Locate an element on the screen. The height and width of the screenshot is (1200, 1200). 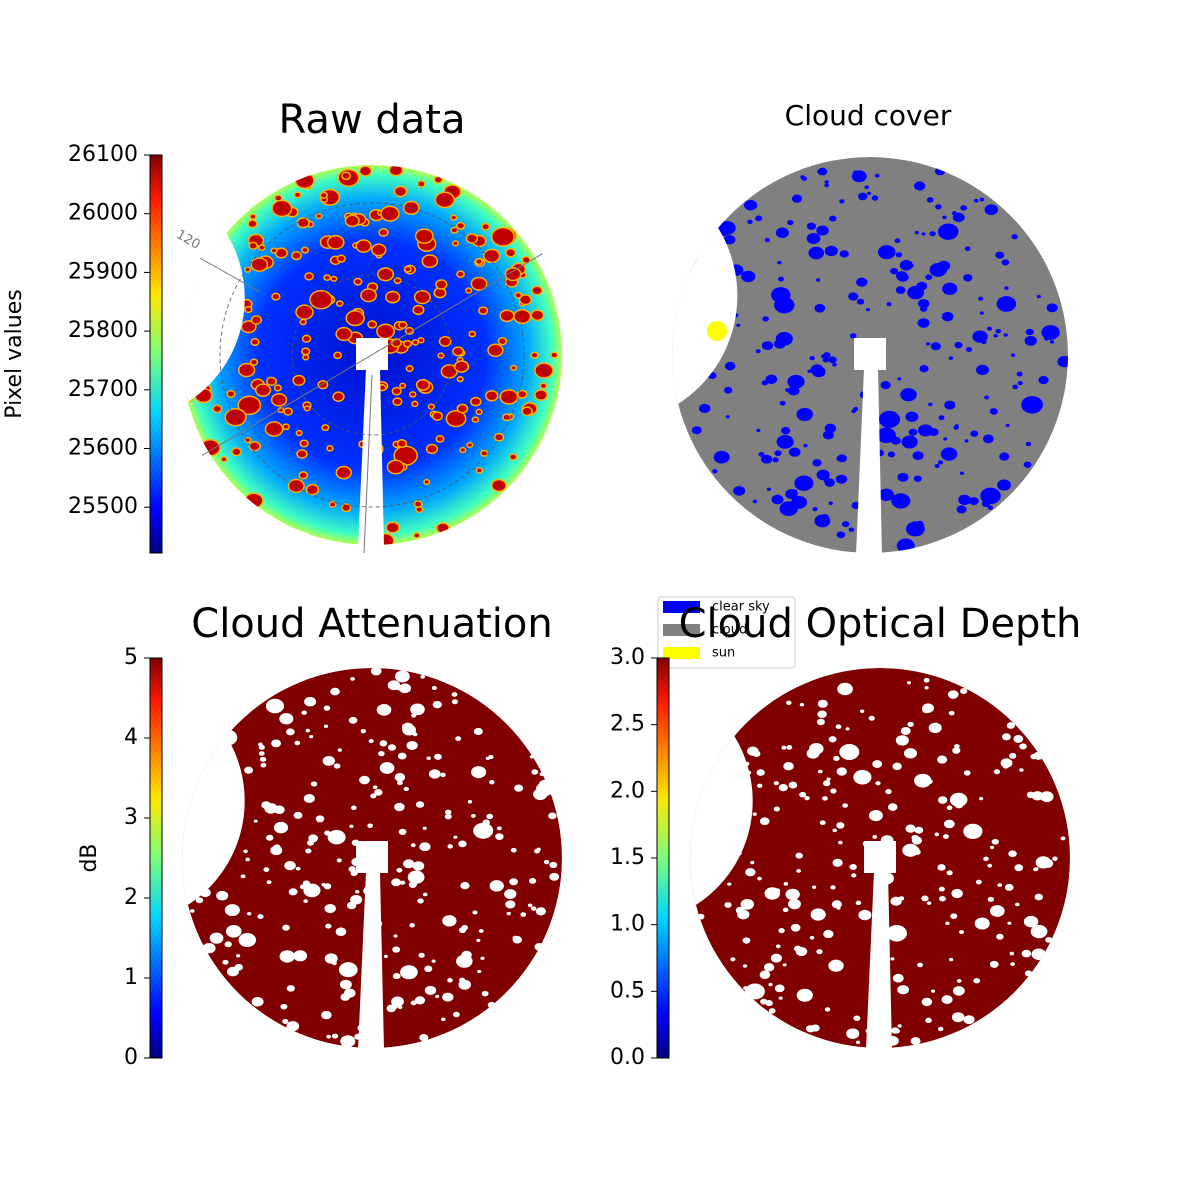
obstruction-square is located at coordinates (870, 354).